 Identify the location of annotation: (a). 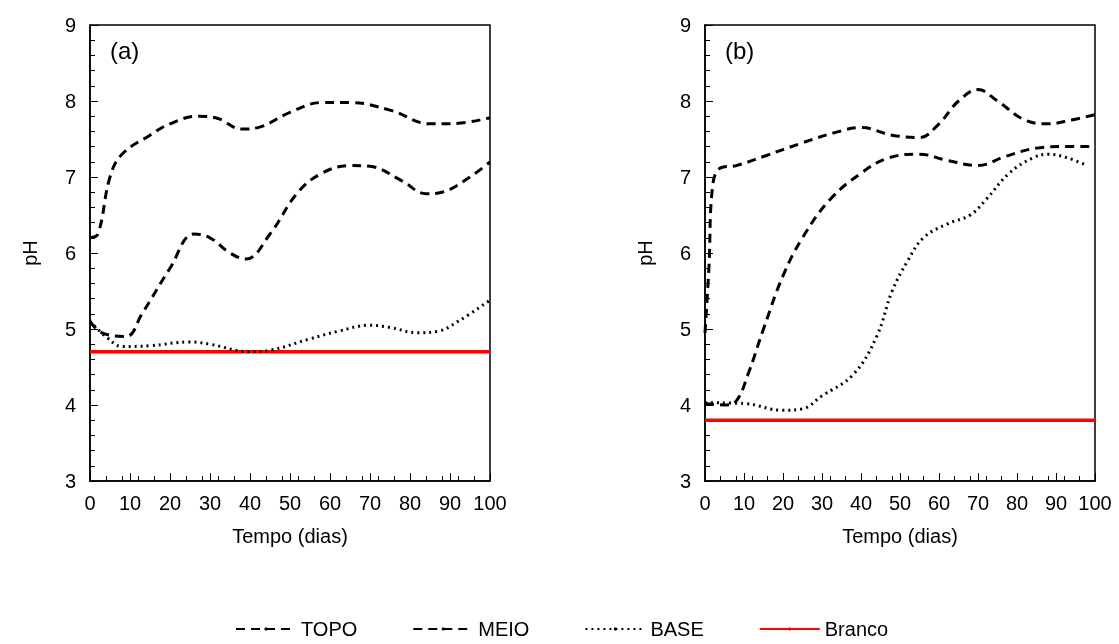
(125, 50).